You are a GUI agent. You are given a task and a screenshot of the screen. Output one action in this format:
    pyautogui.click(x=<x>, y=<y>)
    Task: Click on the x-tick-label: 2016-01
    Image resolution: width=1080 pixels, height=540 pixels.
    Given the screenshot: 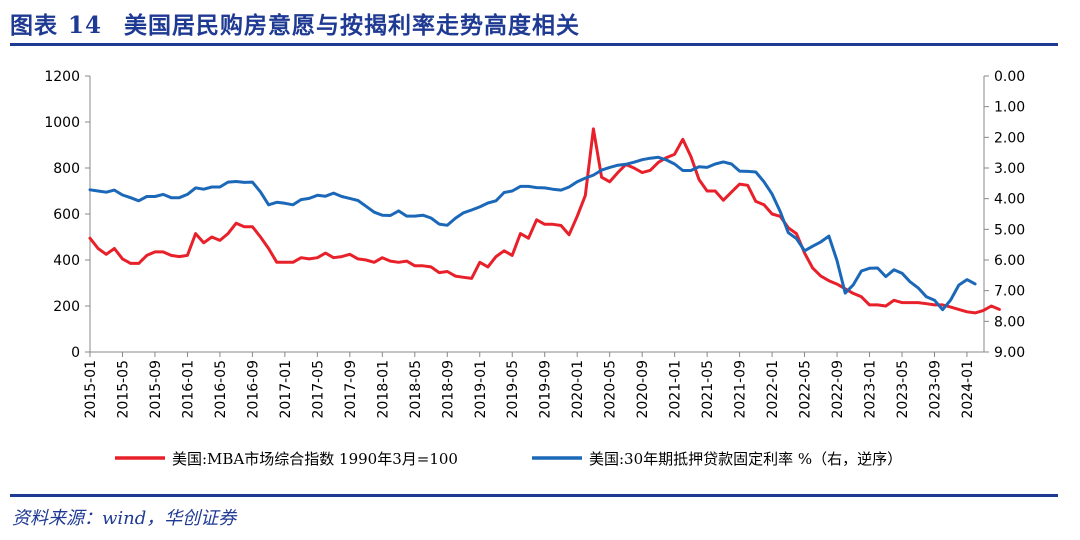 What is the action you would take?
    pyautogui.click(x=188, y=389)
    